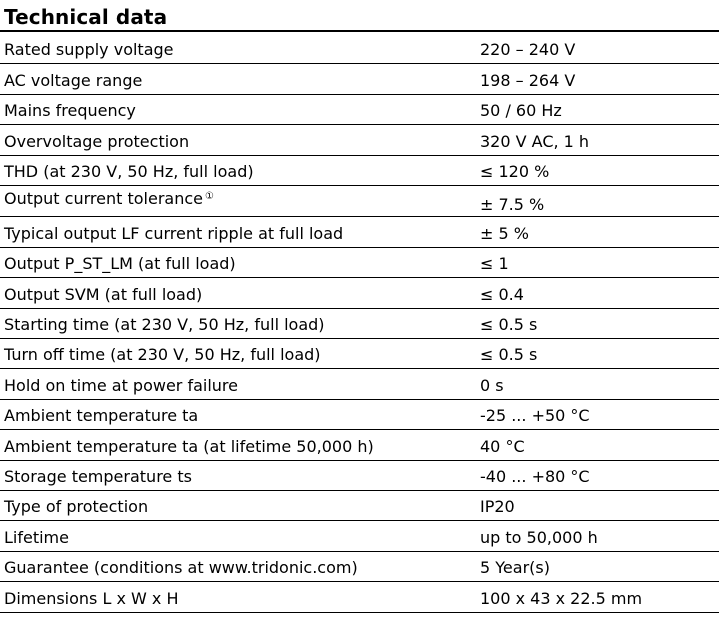 The height and width of the screenshot is (618, 719). What do you see at coordinates (209, 197) in the screenshot?
I see `footnote-marker: ①` at bounding box center [209, 197].